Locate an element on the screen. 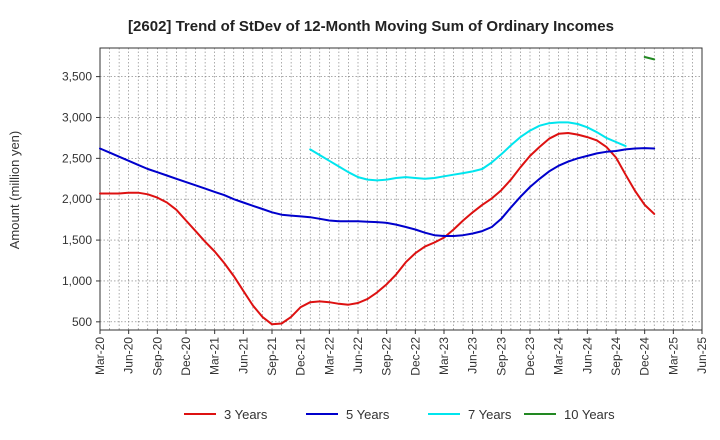 The width and height of the screenshot is (720, 440). legend: 3 Years 5 Years 7 Years 10 Years is located at coordinates (399, 414).